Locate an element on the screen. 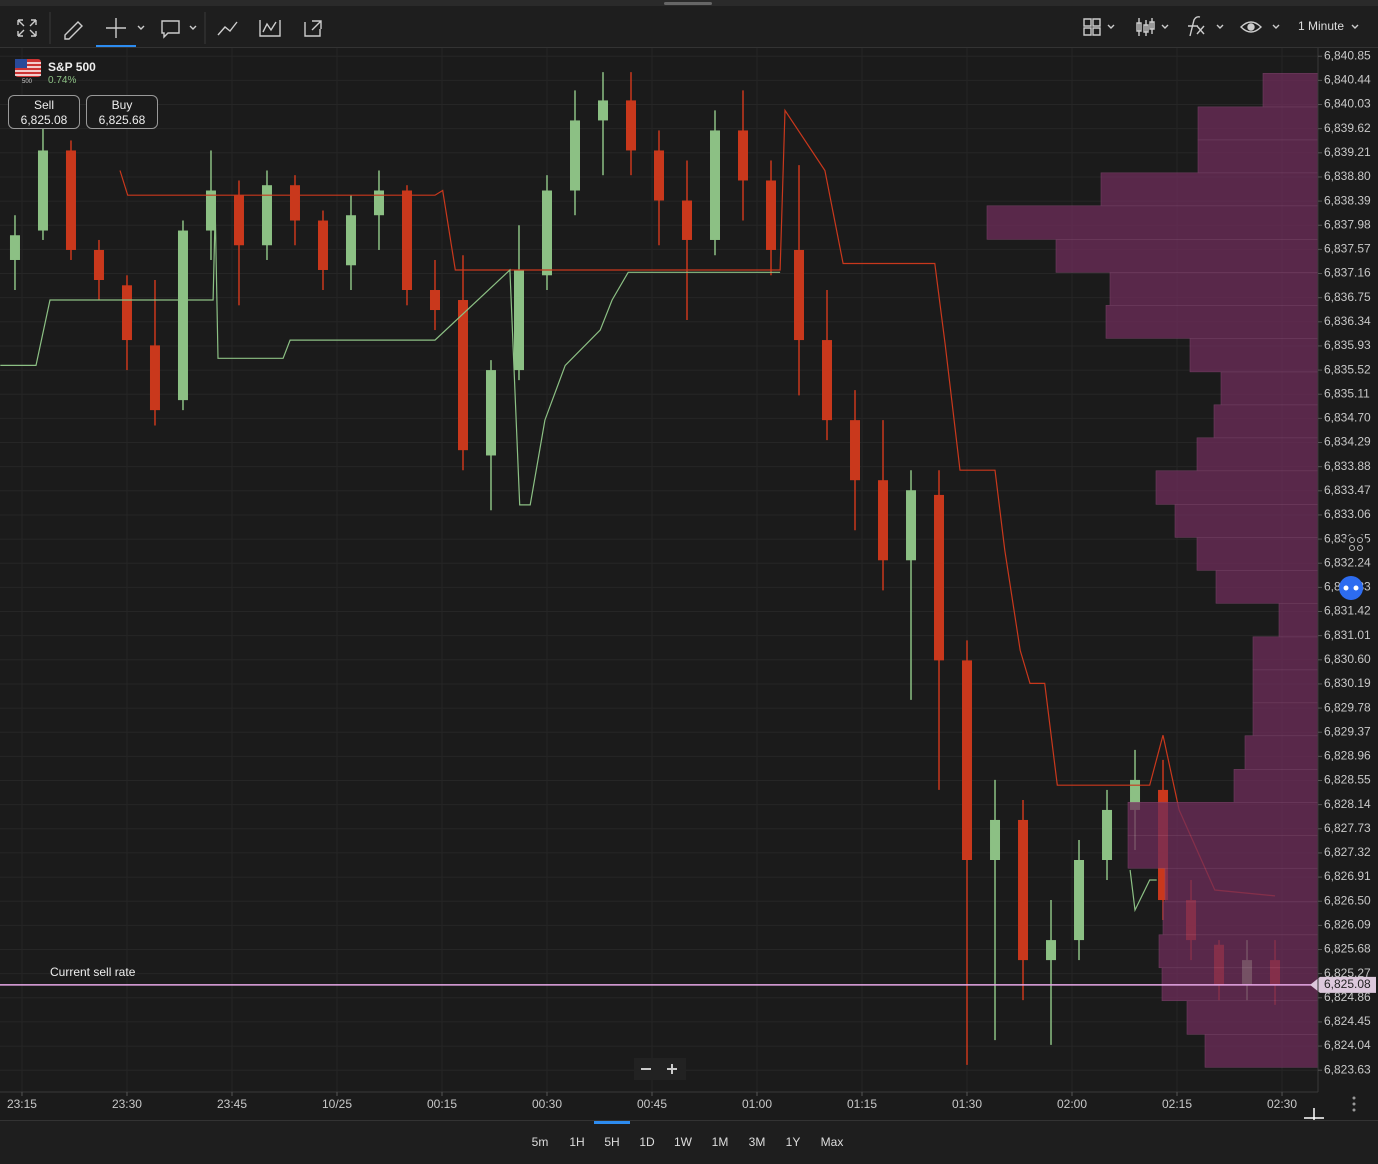 The height and width of the screenshot is (1164, 1378). y-tick-label: 6,823.63 is located at coordinates (1347, 1069).